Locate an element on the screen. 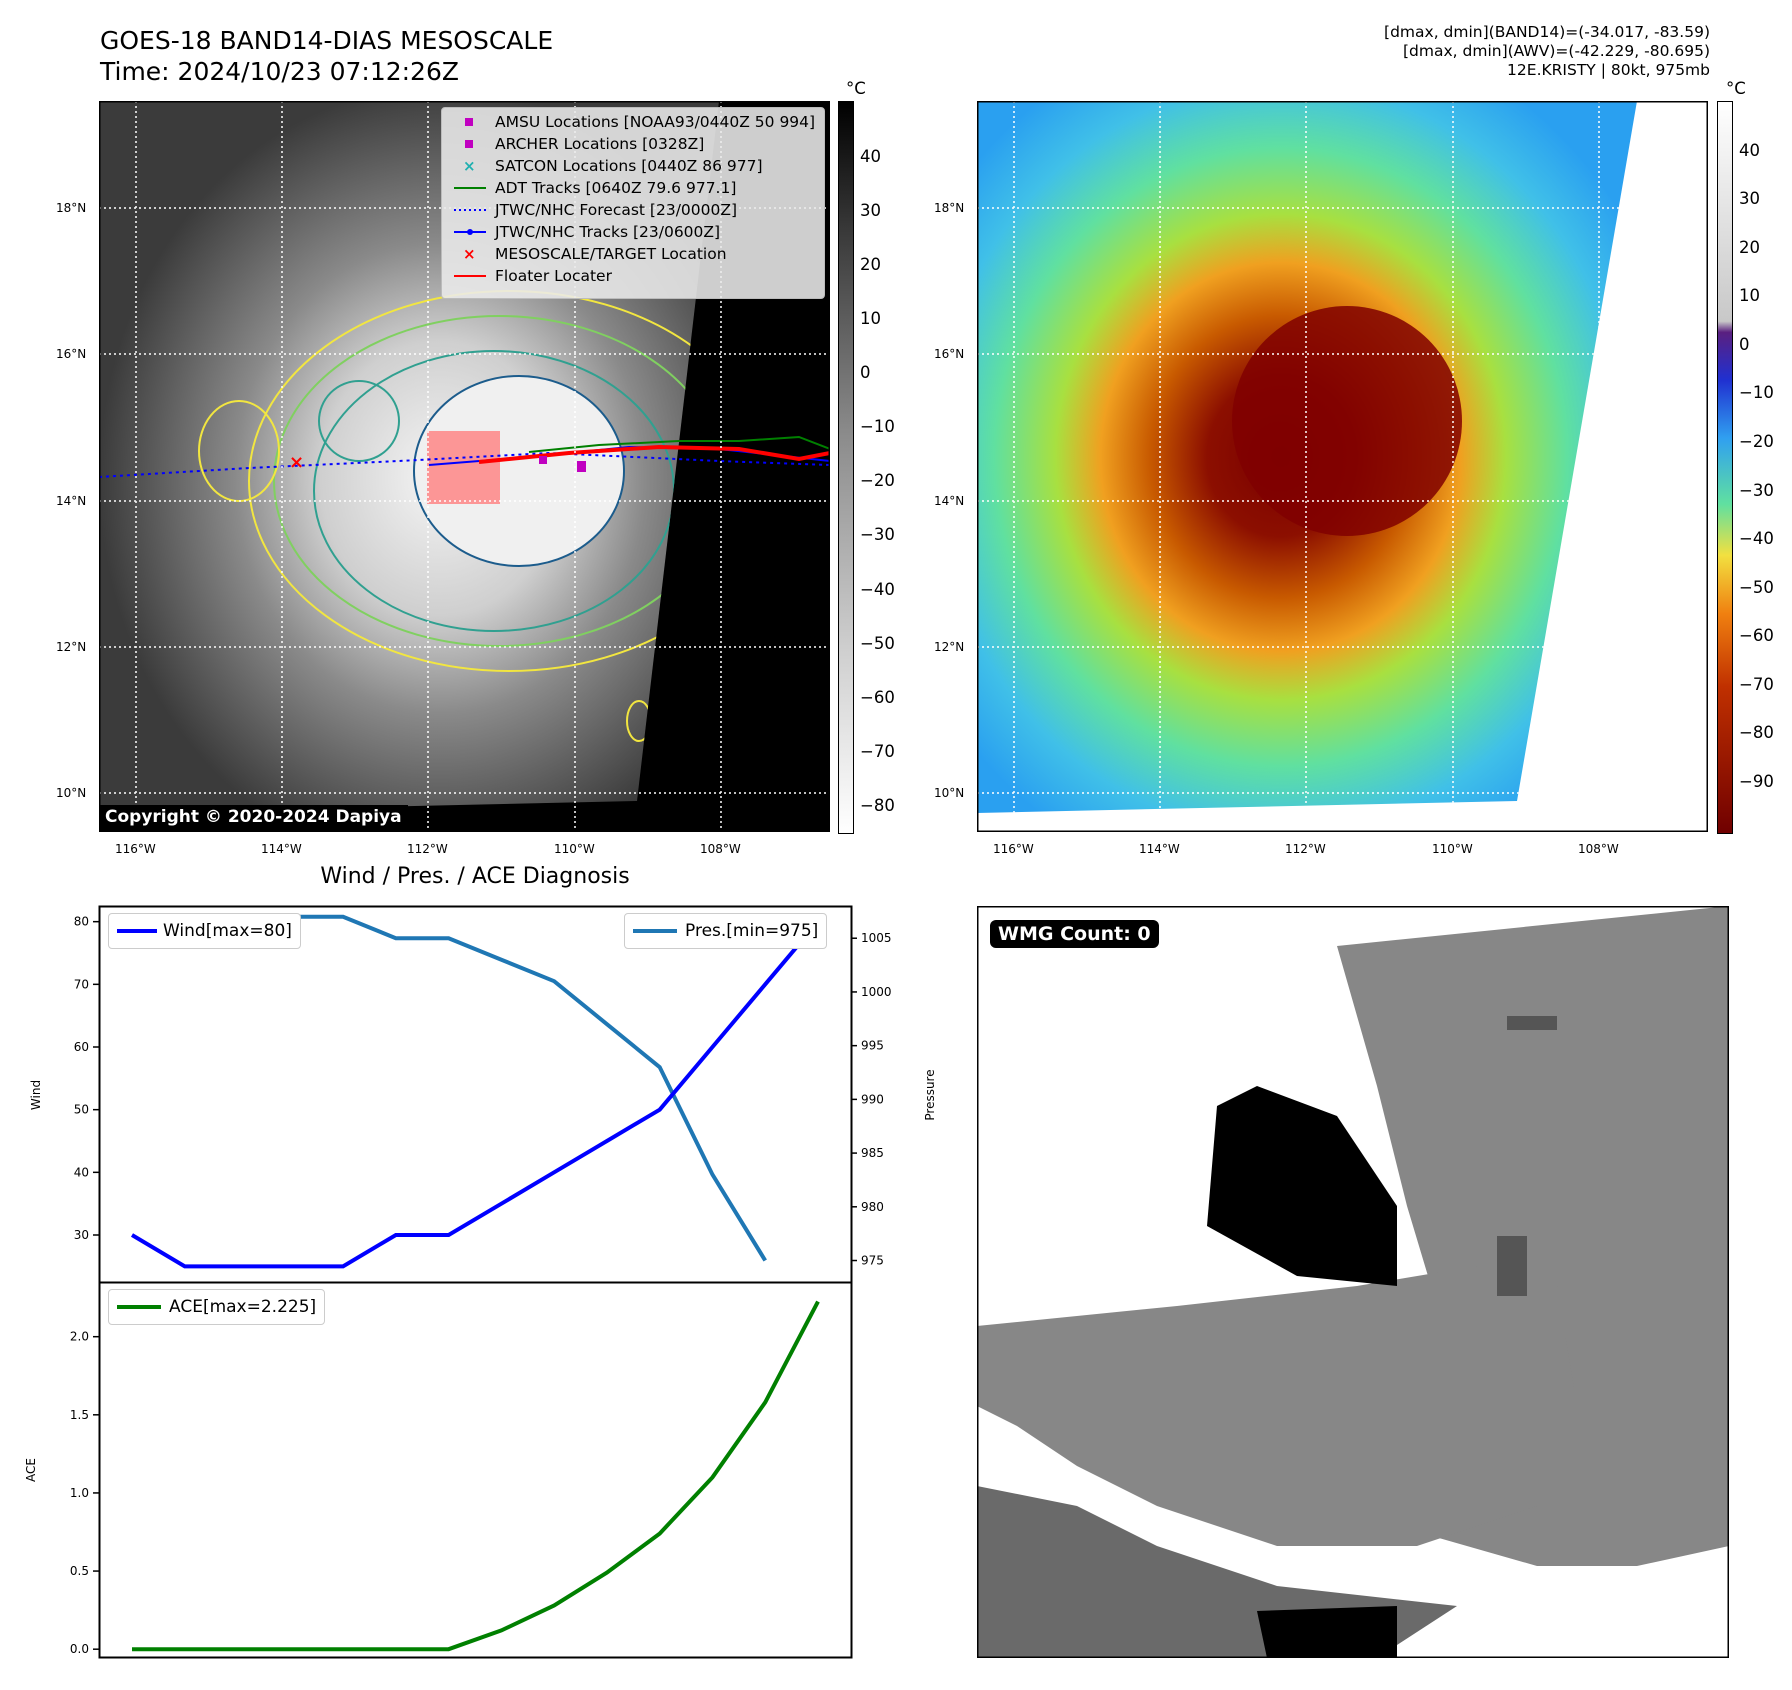  right-cb-tick-12: −80 is located at coordinates (1756, 732).